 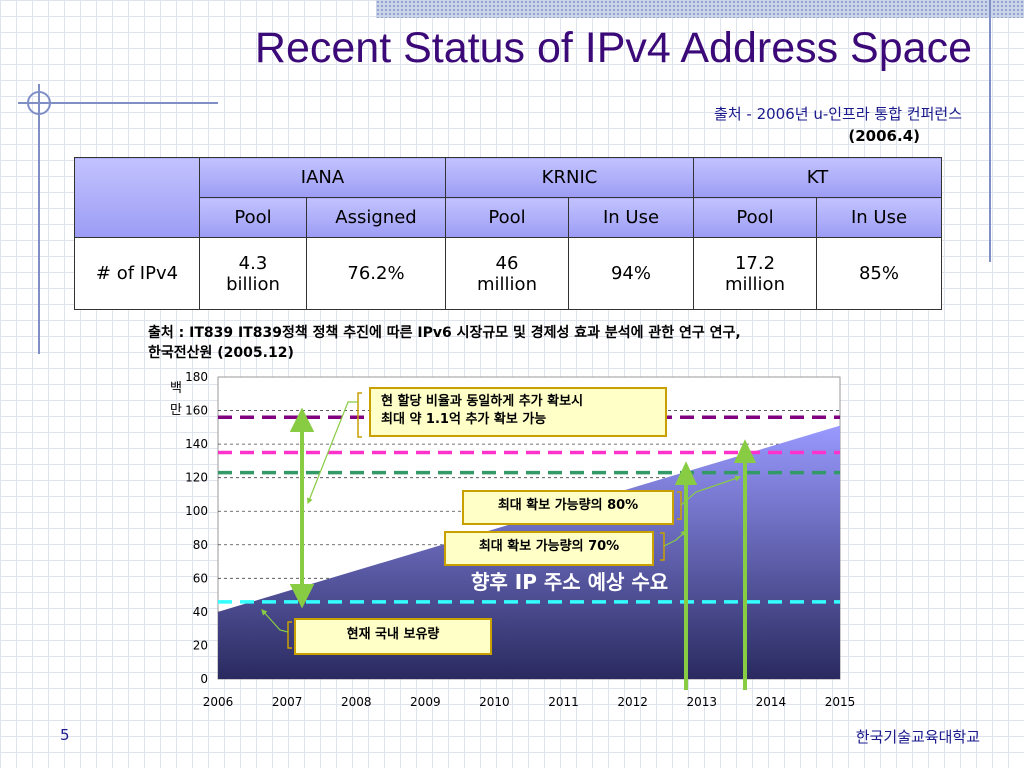 What do you see at coordinates (200, 578) in the screenshot?
I see `y-tick-label: 60` at bounding box center [200, 578].